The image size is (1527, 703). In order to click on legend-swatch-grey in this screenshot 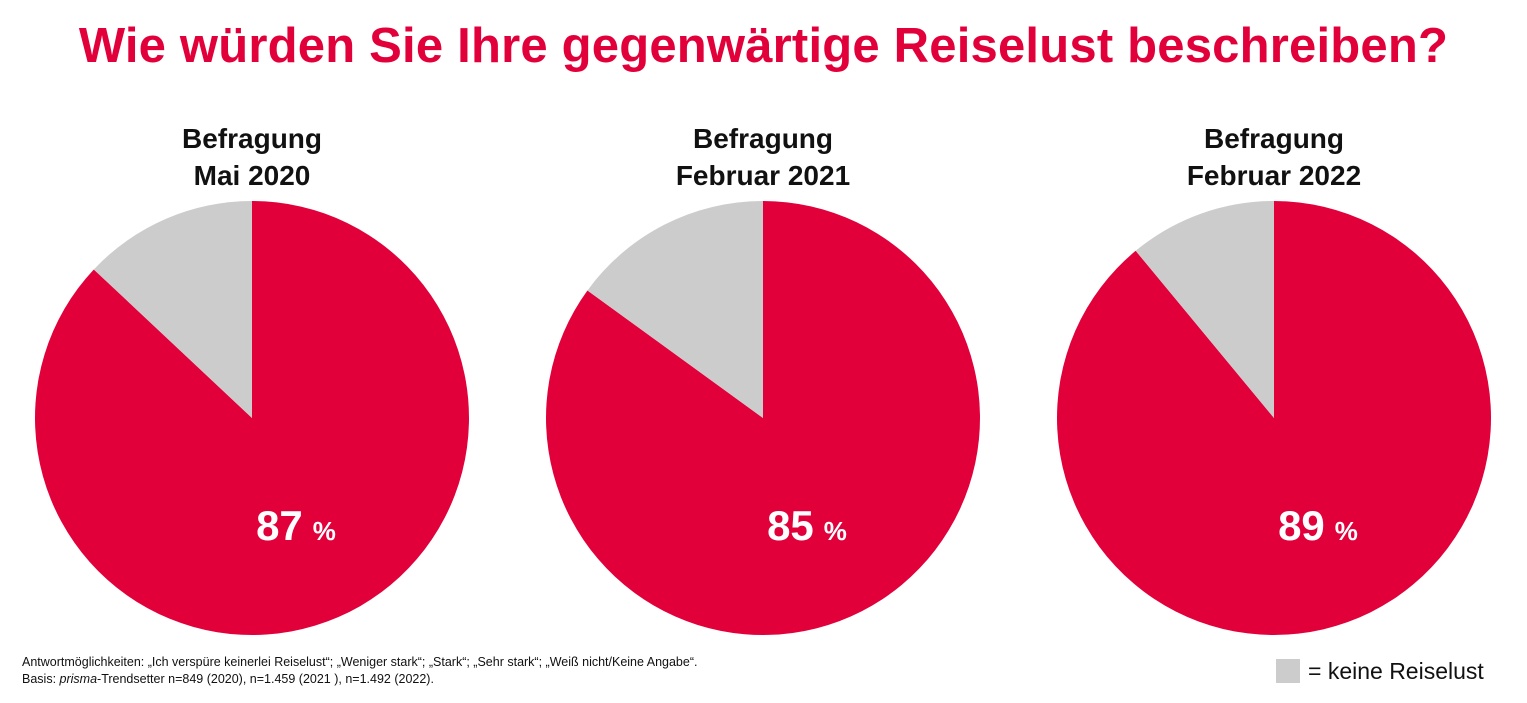, I will do `click(1288, 671)`.